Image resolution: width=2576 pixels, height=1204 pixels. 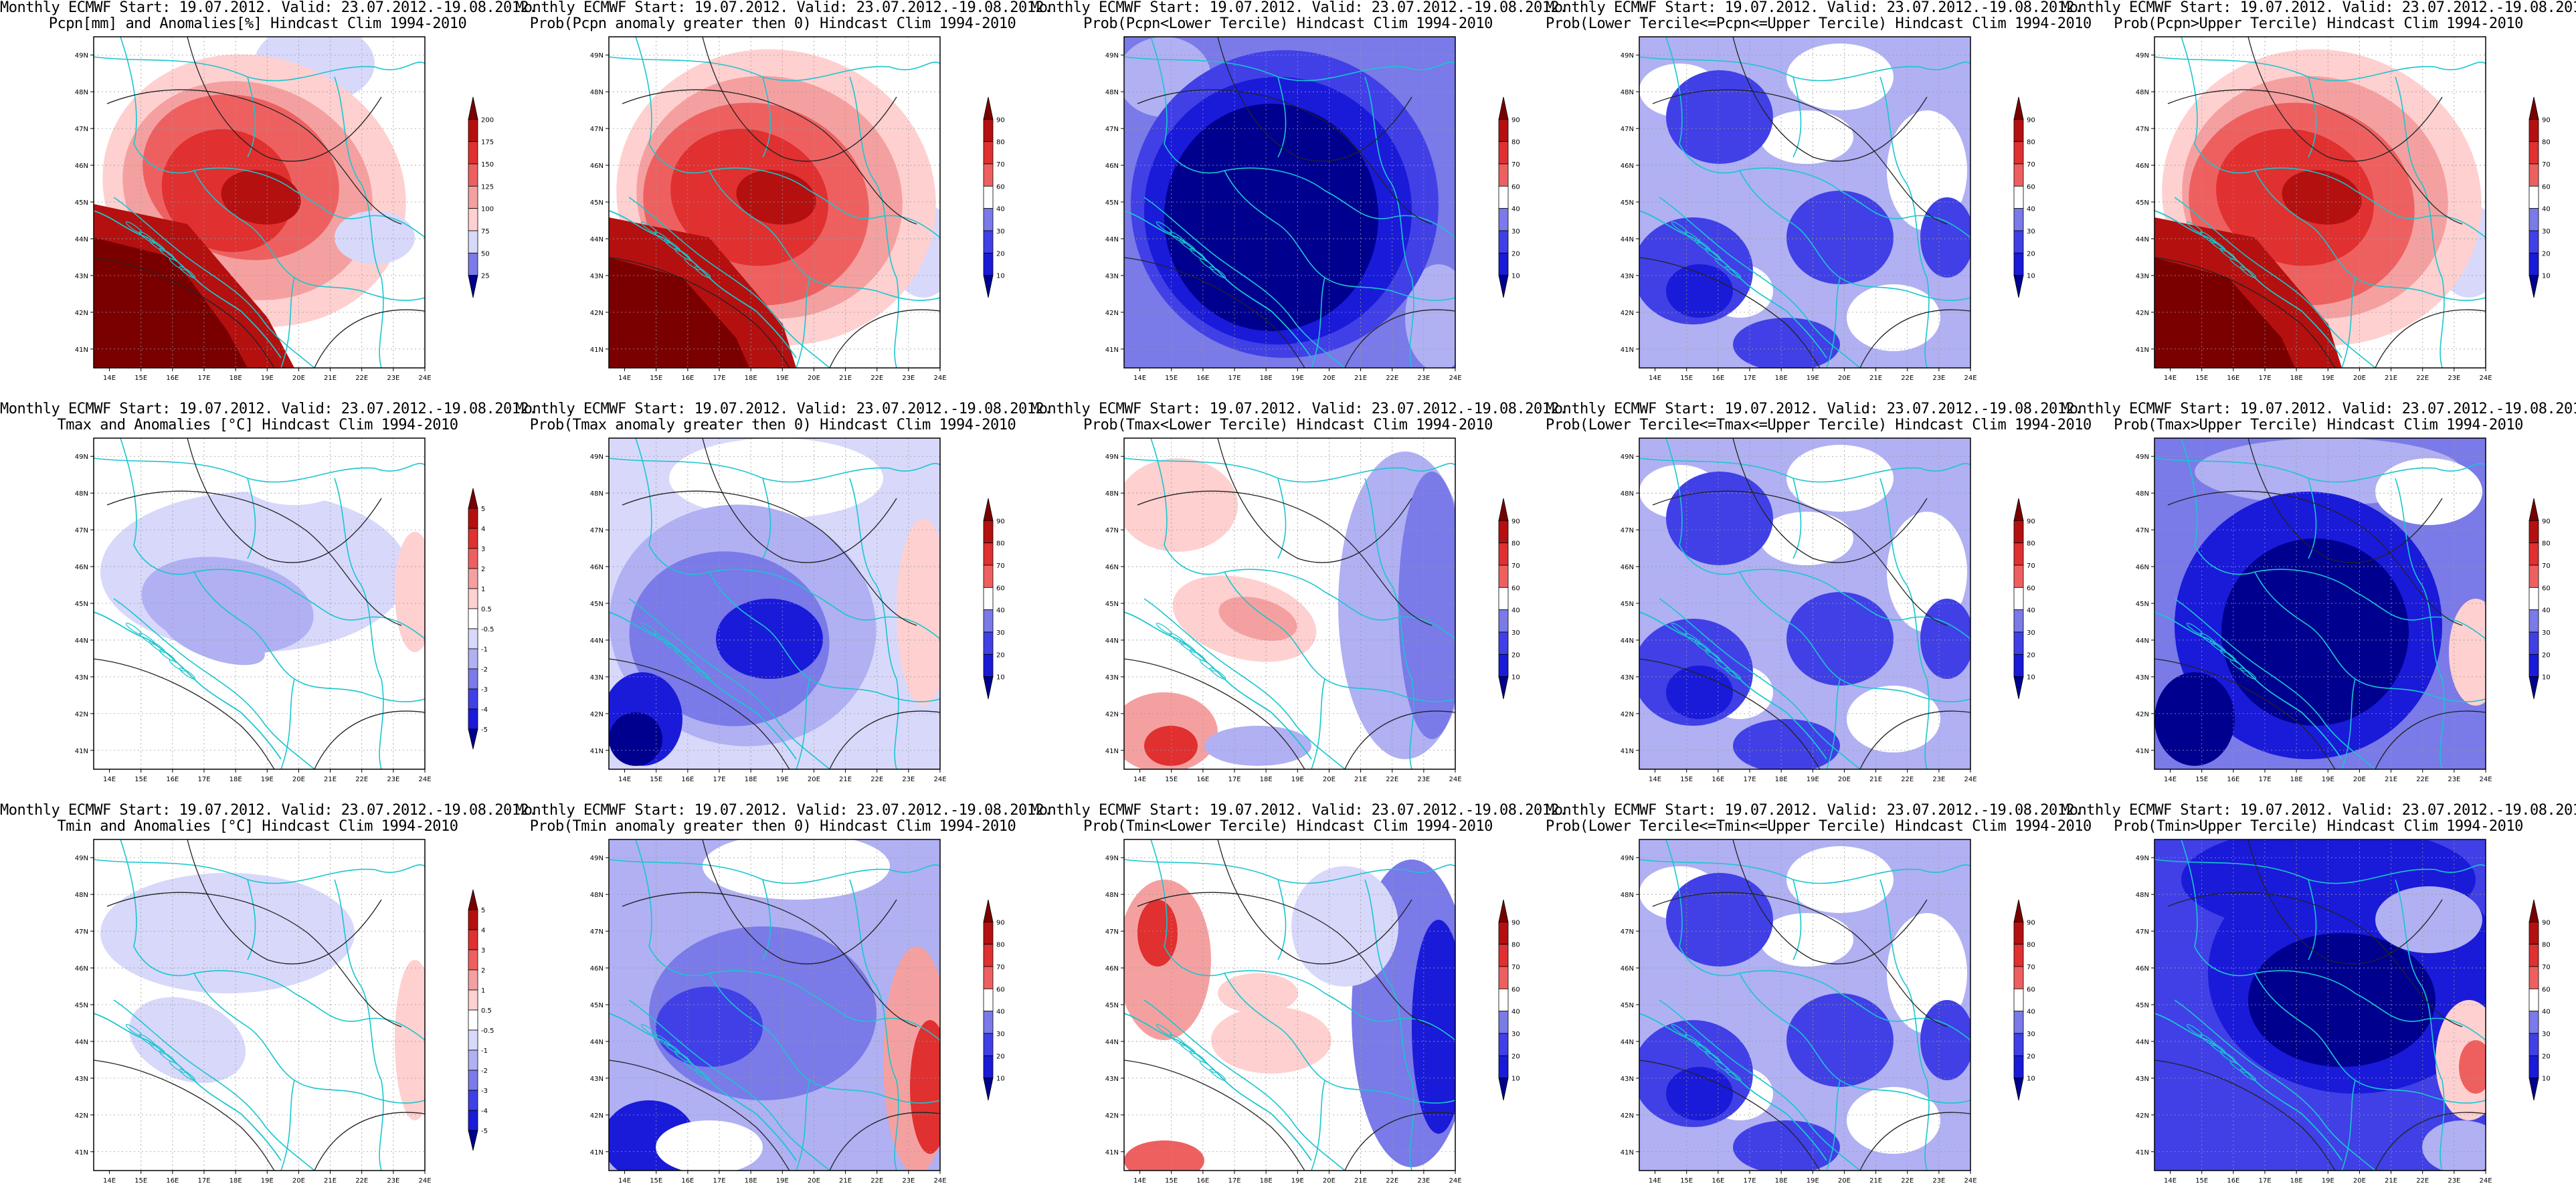 I want to click on x-tick-label: 21E, so click(x=1875, y=378).